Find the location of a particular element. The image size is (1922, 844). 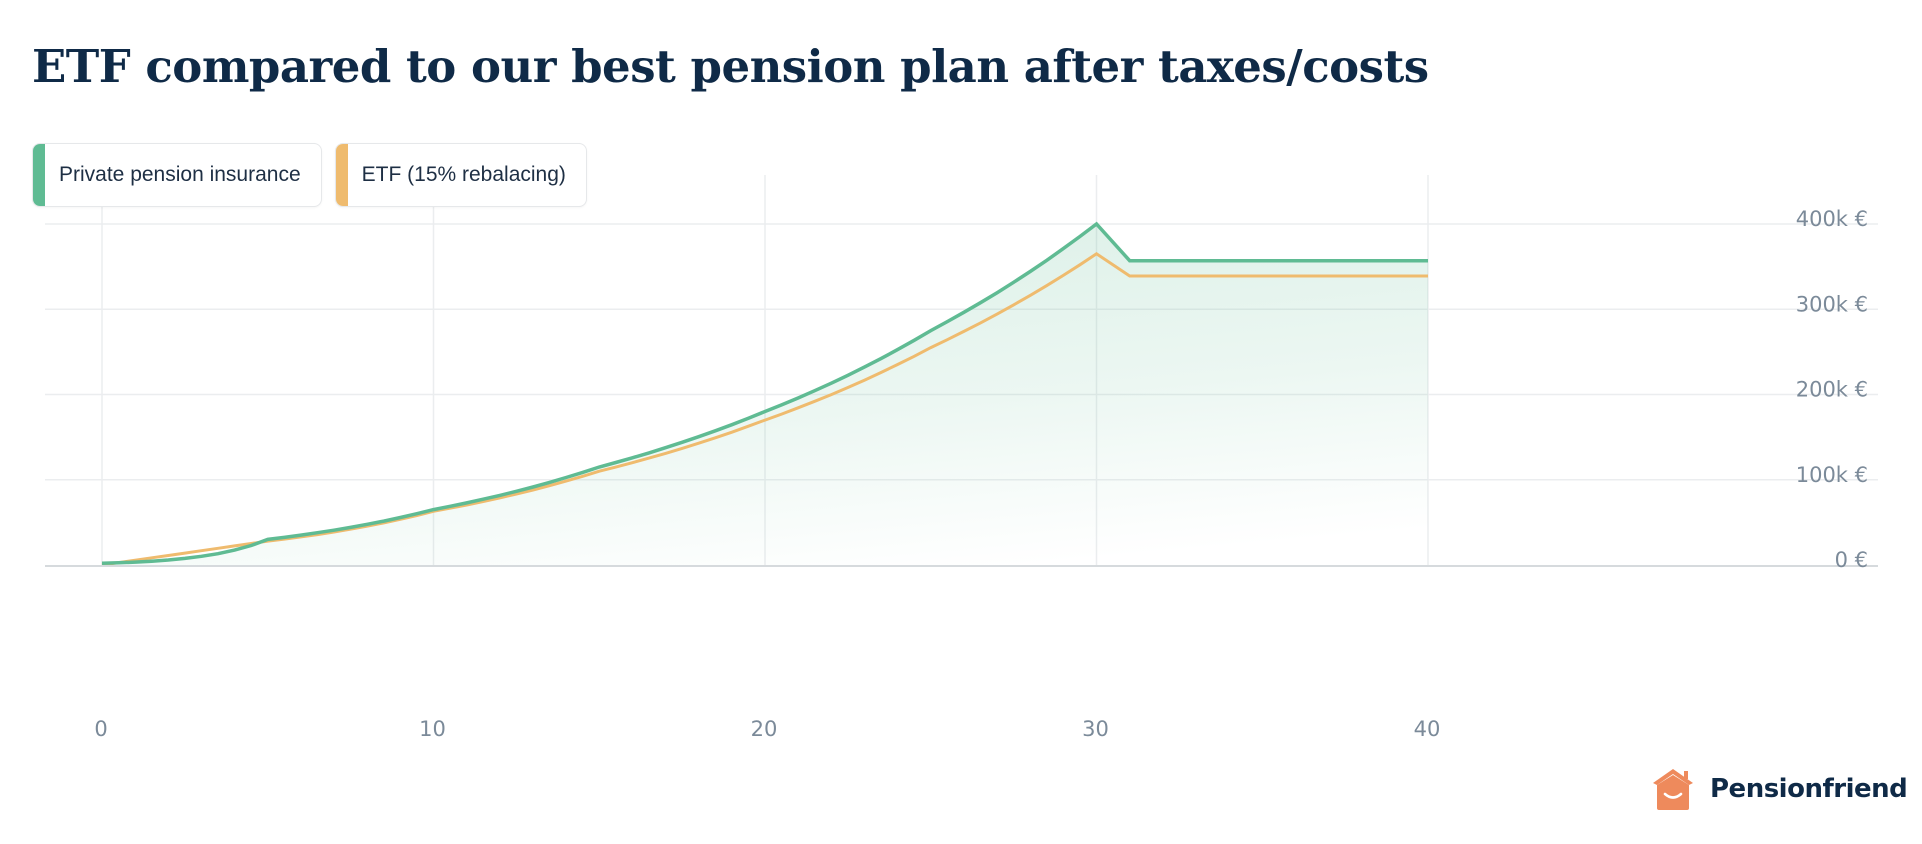

x-axis-ticks: 0 10 20 30 40 is located at coordinates (767, 729).